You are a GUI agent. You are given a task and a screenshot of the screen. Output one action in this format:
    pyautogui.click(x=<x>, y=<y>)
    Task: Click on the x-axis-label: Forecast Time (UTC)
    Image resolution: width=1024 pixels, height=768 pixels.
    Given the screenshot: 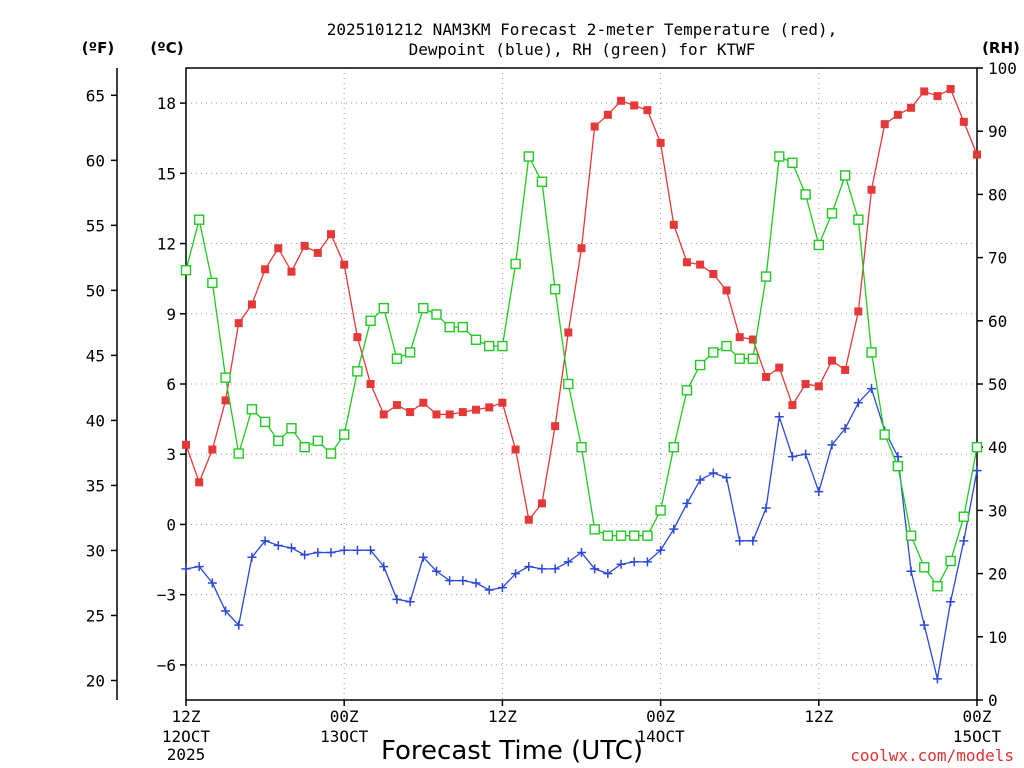 What is the action you would take?
    pyautogui.click(x=512, y=751)
    